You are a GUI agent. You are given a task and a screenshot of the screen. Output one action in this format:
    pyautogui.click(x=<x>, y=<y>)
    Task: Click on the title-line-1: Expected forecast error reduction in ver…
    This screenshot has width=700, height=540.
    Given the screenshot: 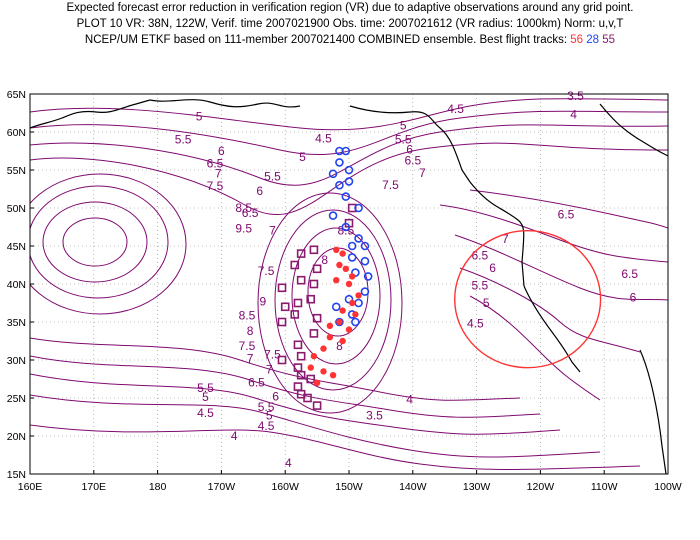 What is the action you would take?
    pyautogui.click(x=350, y=8)
    